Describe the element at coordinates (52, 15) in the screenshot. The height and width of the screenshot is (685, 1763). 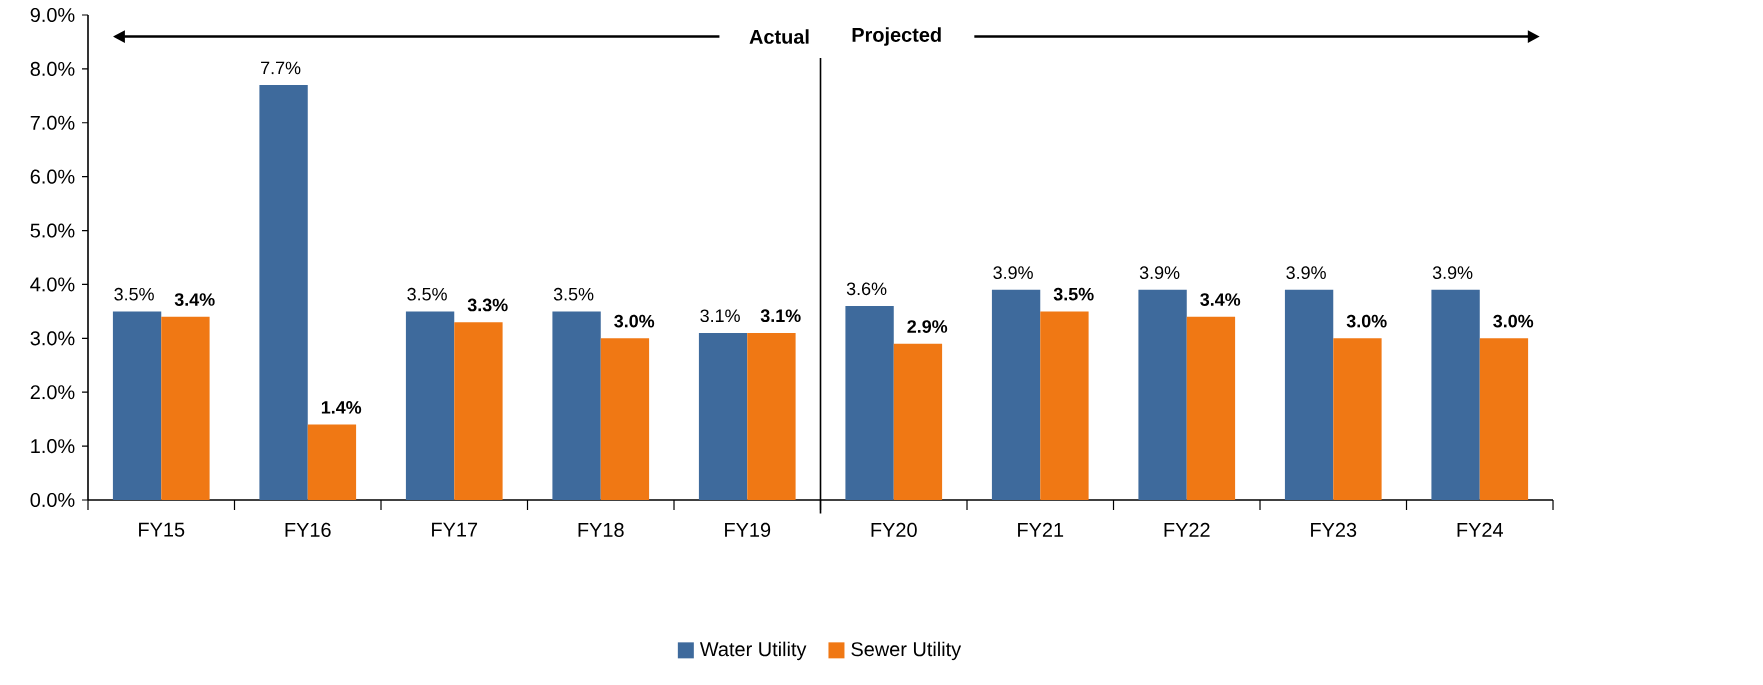
I see `y-tick-label: 9.0%` at that location.